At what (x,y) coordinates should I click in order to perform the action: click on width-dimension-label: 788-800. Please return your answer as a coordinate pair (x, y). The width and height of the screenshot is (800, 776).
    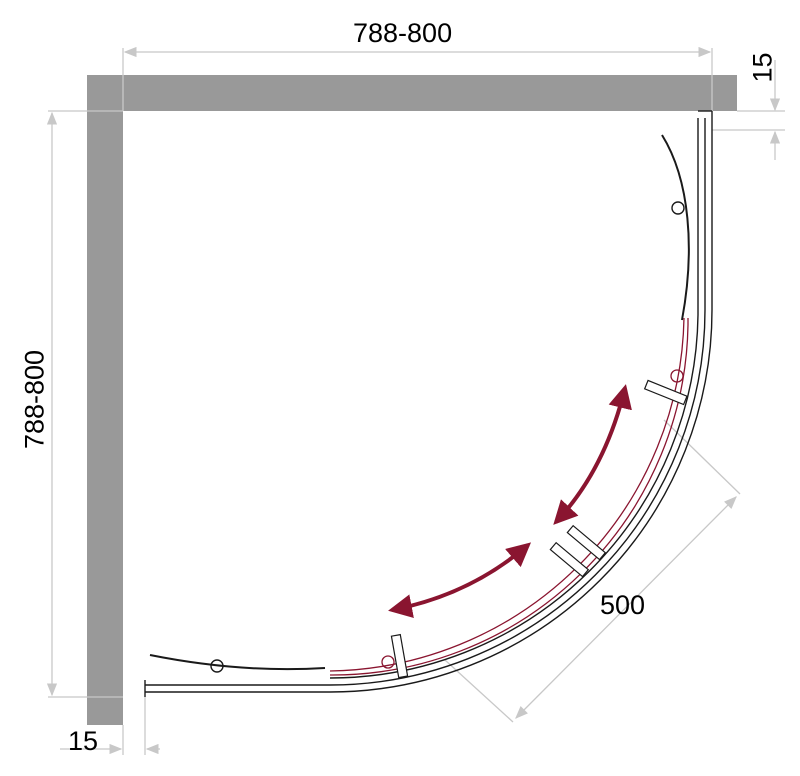
    Looking at the image, I should click on (403, 33).